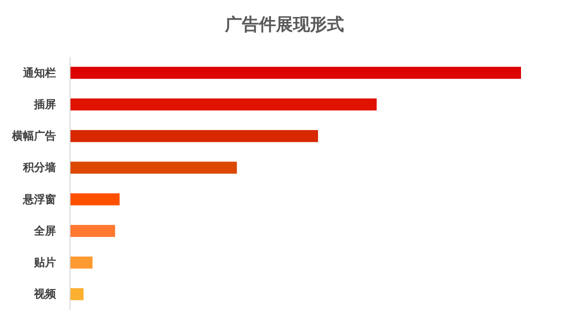 This screenshot has height=320, width=569. I want to click on y-tick-label: 全屏, so click(44, 231).